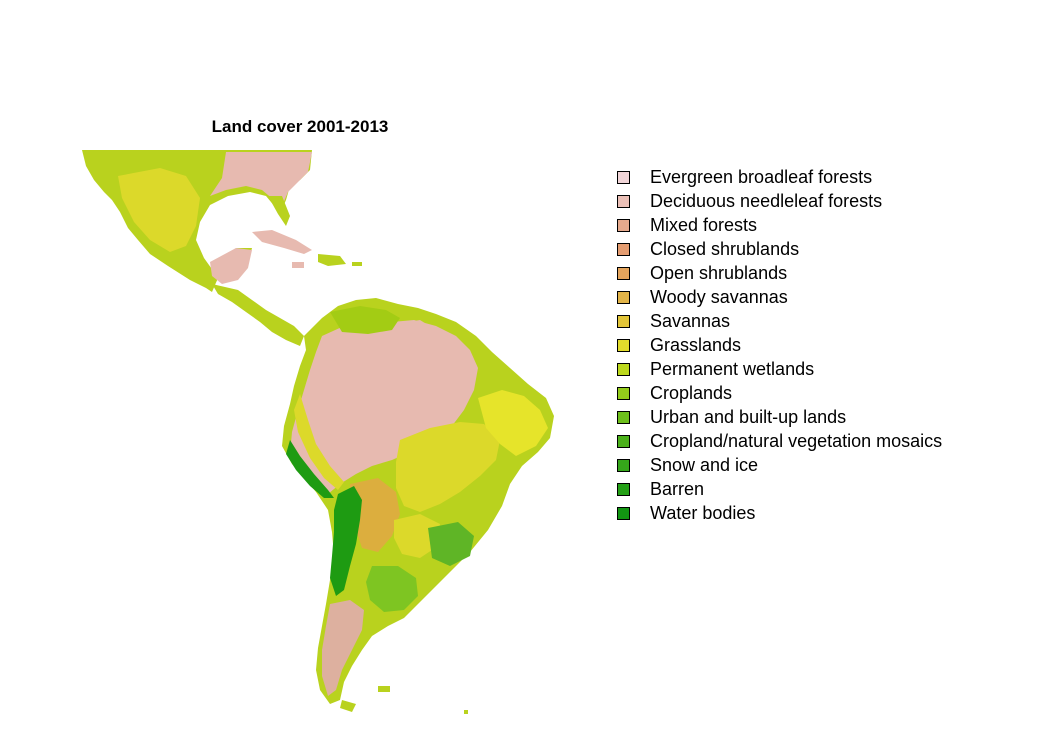  Describe the element at coordinates (796, 441) in the screenshot. I see `legend-label: Cropland/natural vegetation mosaics` at that location.